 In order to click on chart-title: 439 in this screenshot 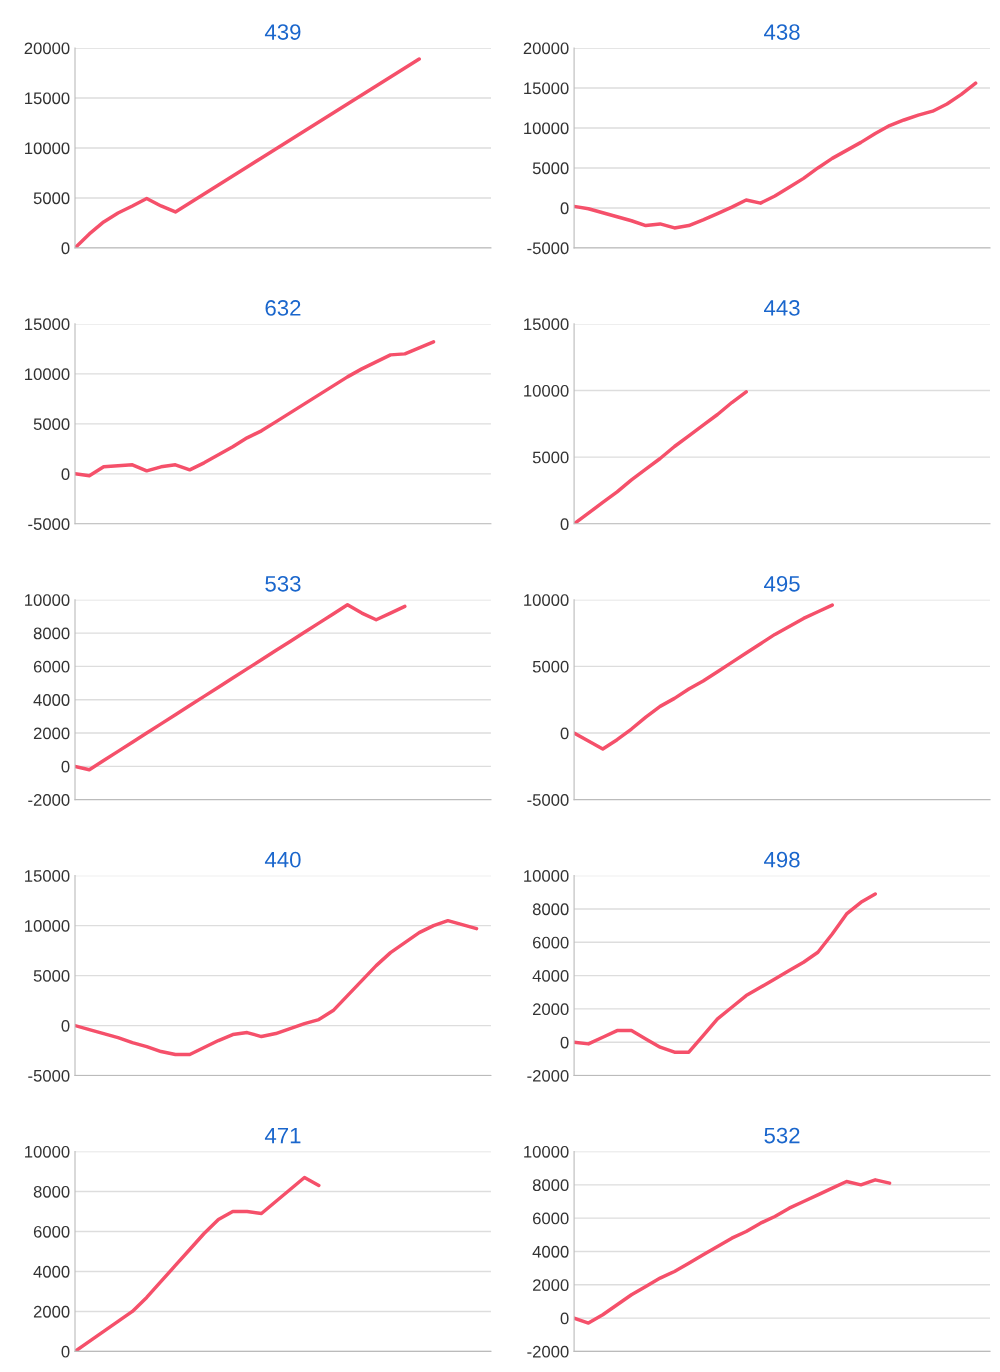, I will do `click(282, 32)`.